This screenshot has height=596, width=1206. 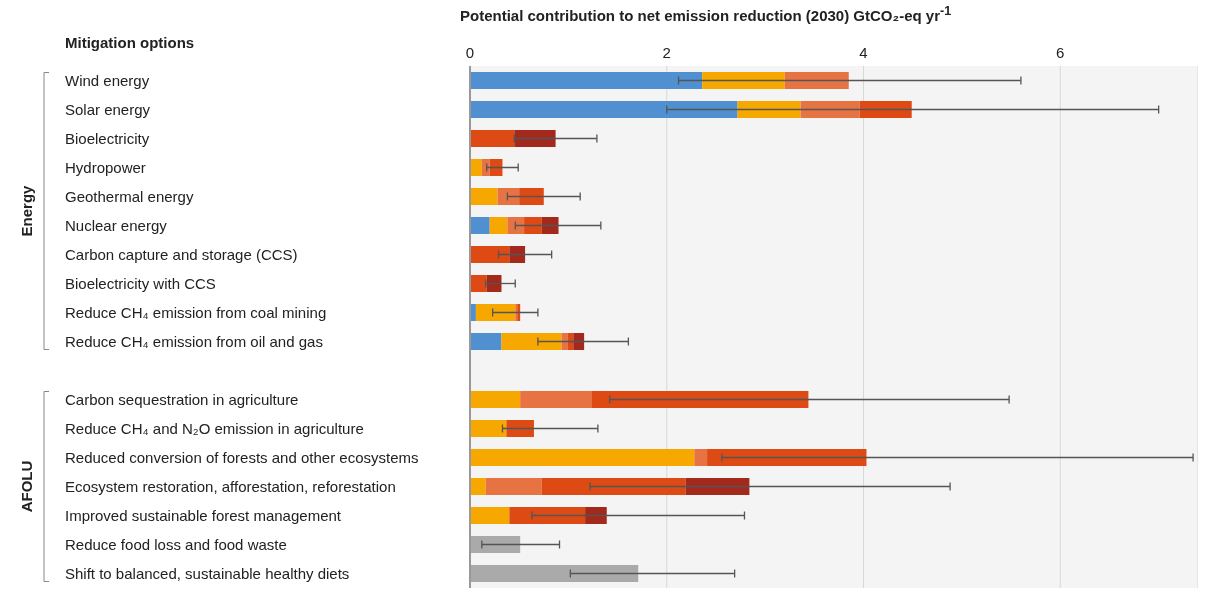 What do you see at coordinates (116, 225) in the screenshot?
I see `y-tick-label: Nuclear energy` at bounding box center [116, 225].